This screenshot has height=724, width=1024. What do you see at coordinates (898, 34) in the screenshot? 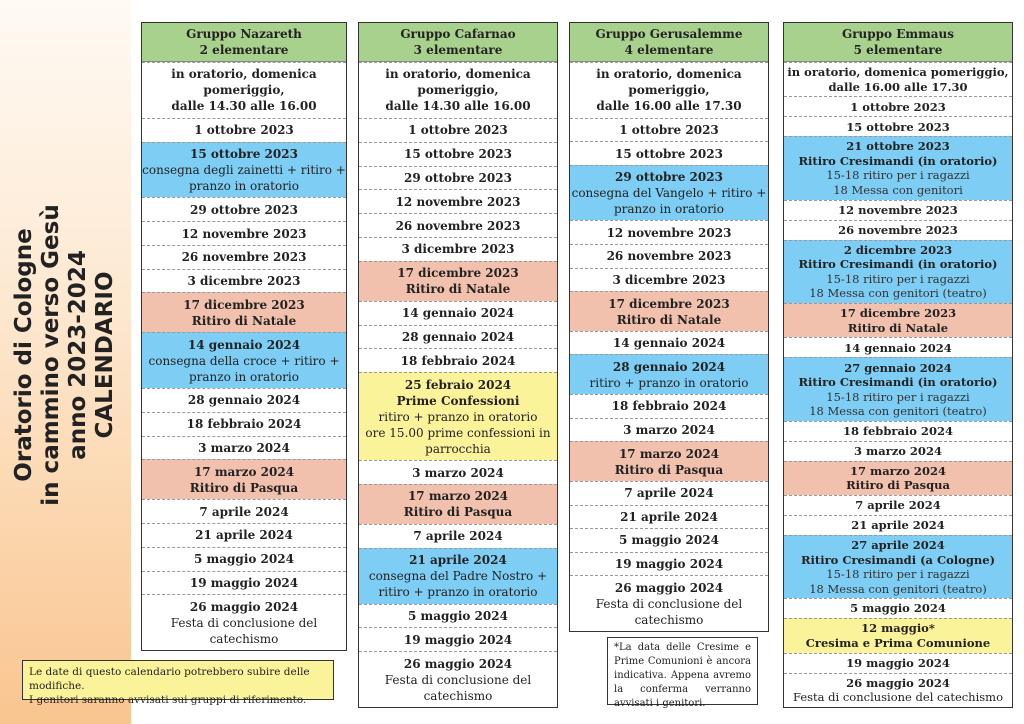
I see `group-name: Gruppo Emmaus` at bounding box center [898, 34].